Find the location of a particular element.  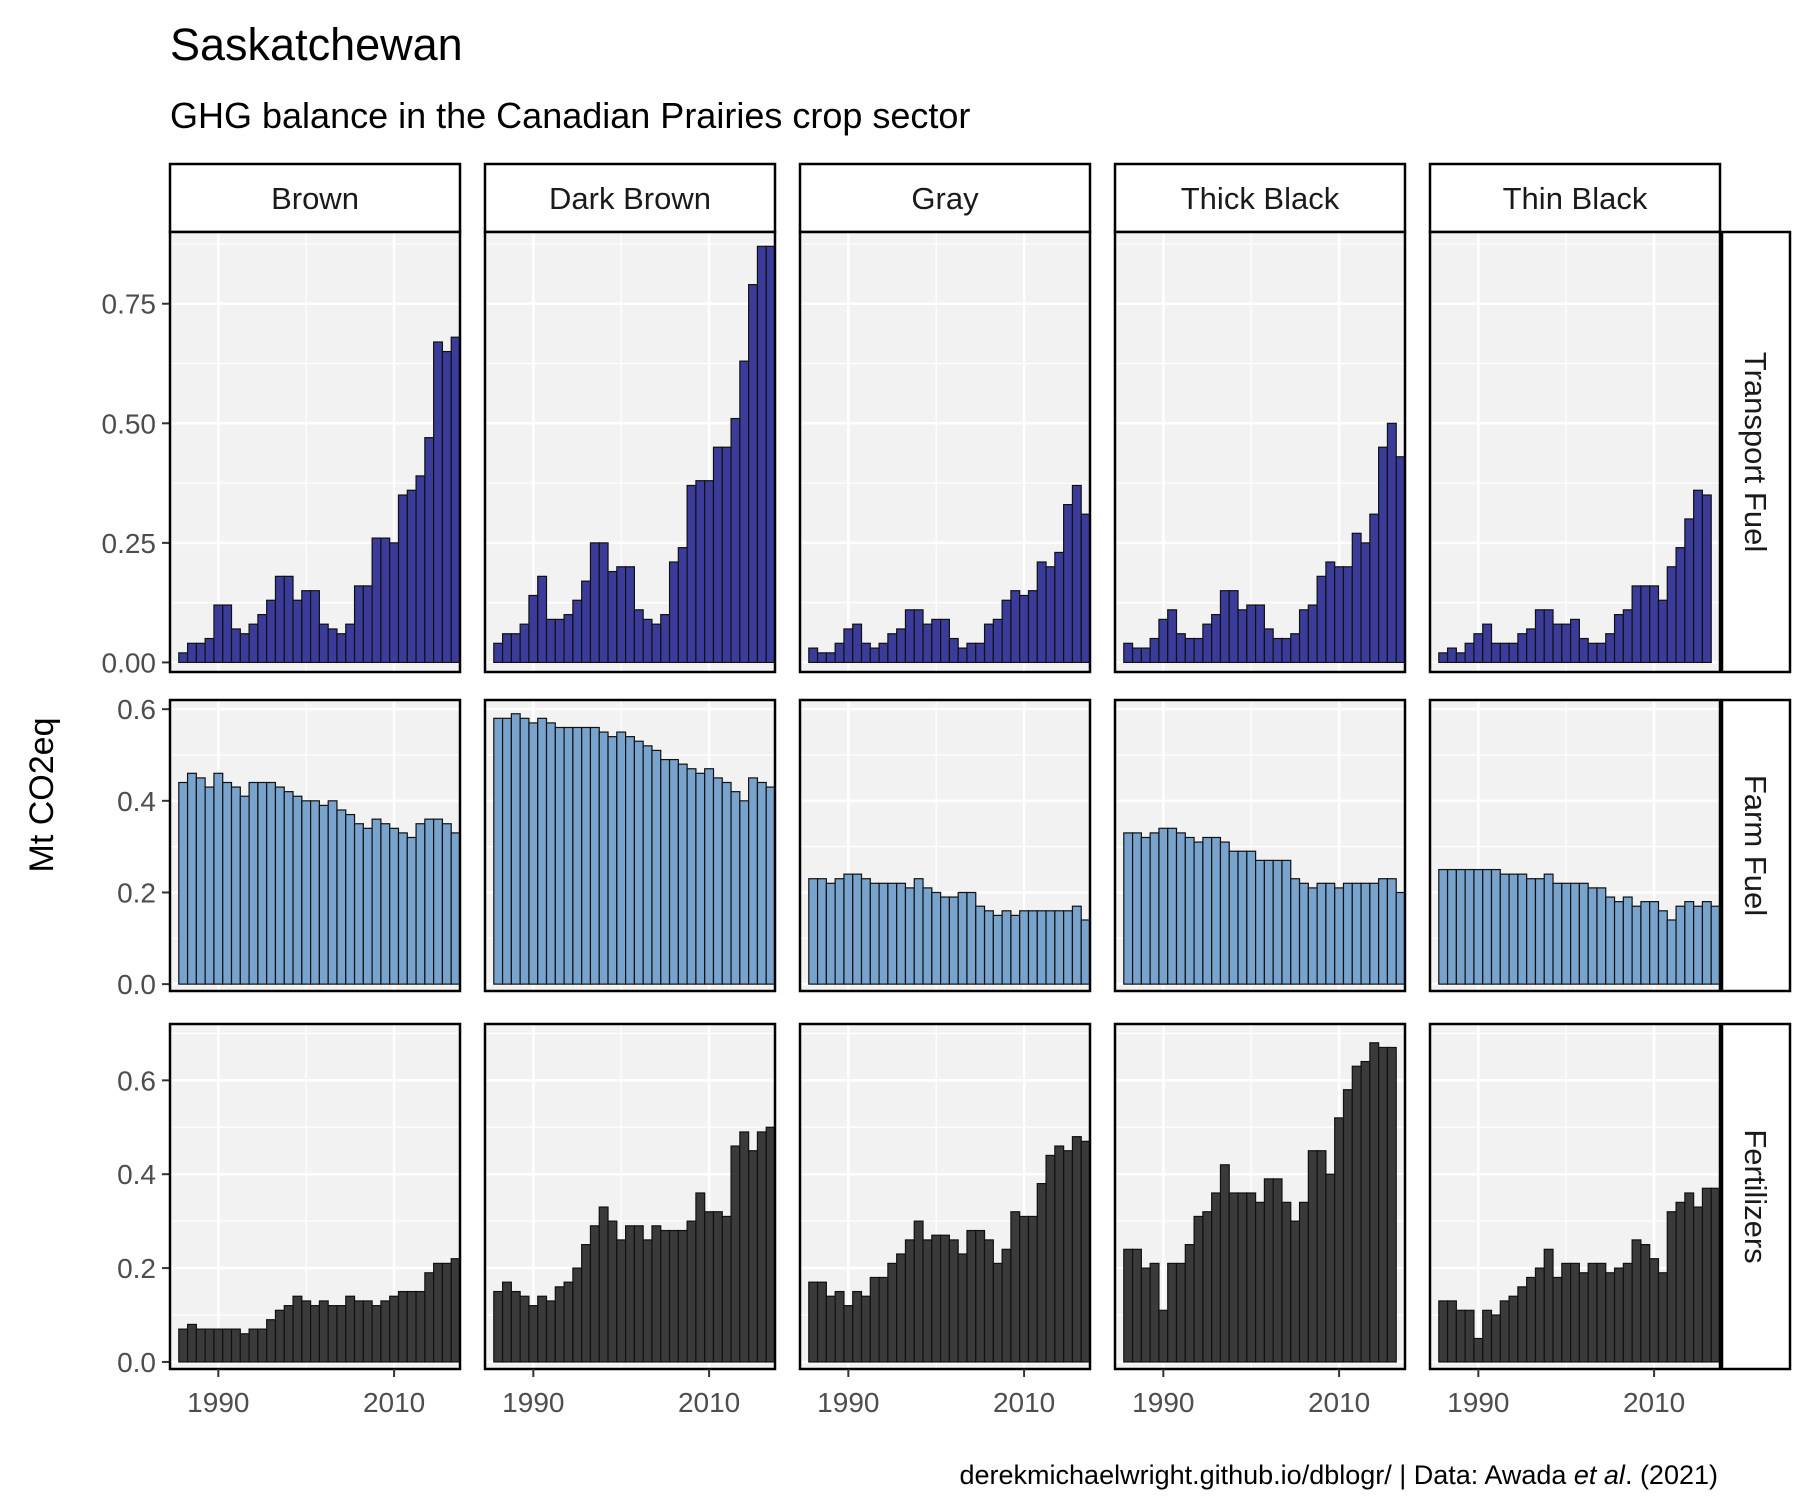

panel-transport-fuel-dark-brown is located at coordinates (630, 452).